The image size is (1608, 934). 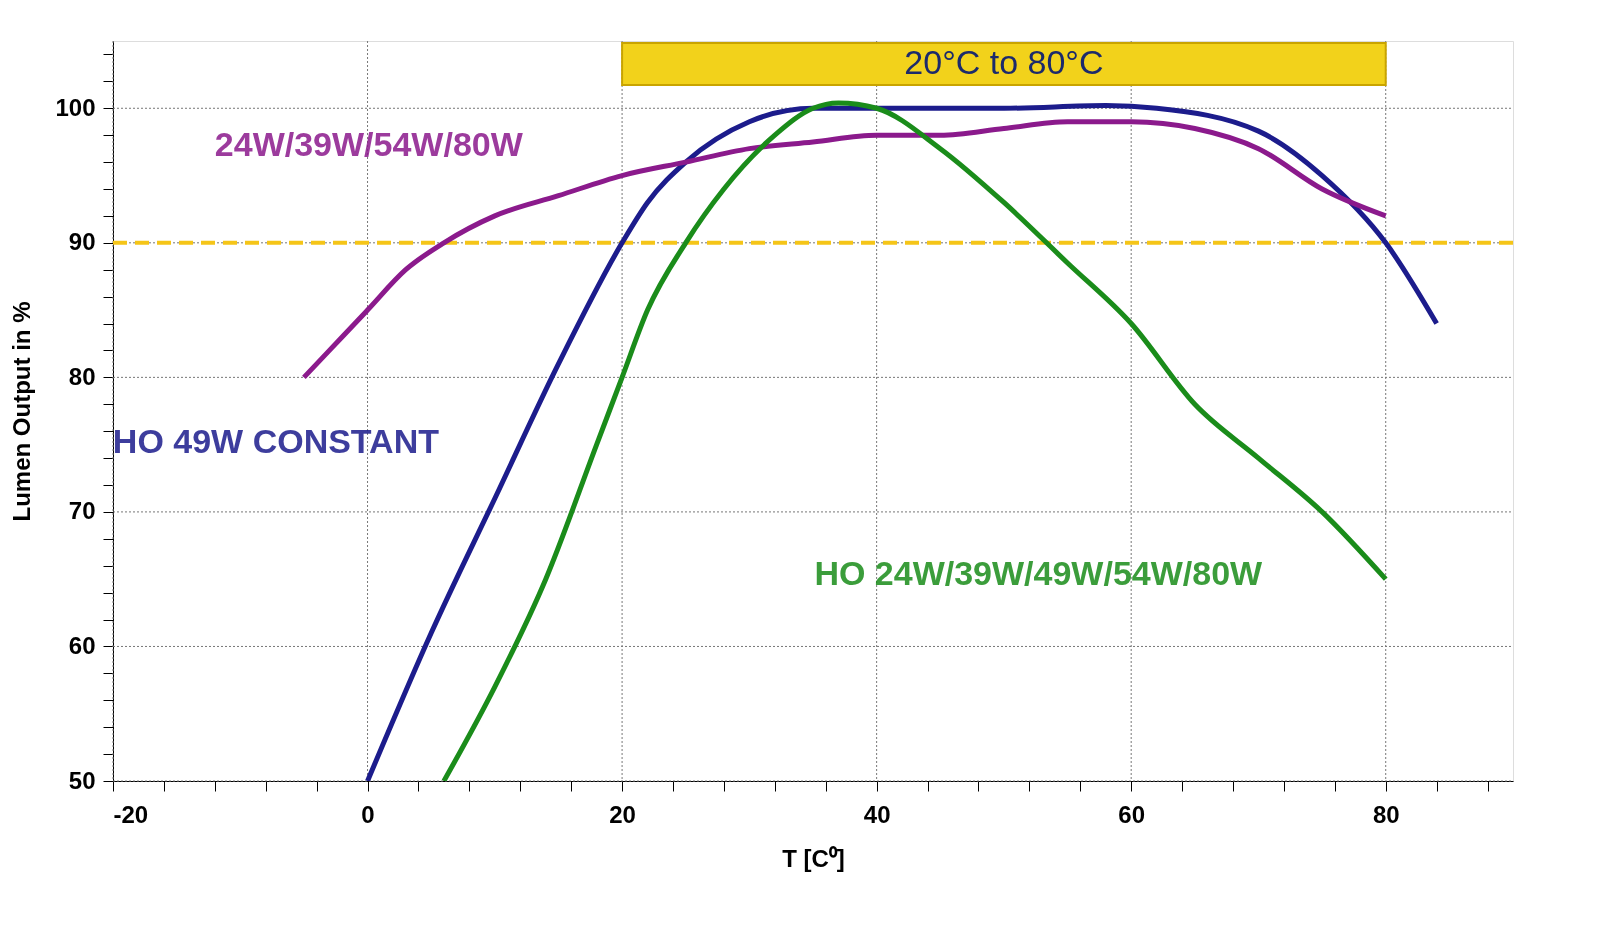 What do you see at coordinates (368, 814) in the screenshot?
I see `x-tick-label: 0` at bounding box center [368, 814].